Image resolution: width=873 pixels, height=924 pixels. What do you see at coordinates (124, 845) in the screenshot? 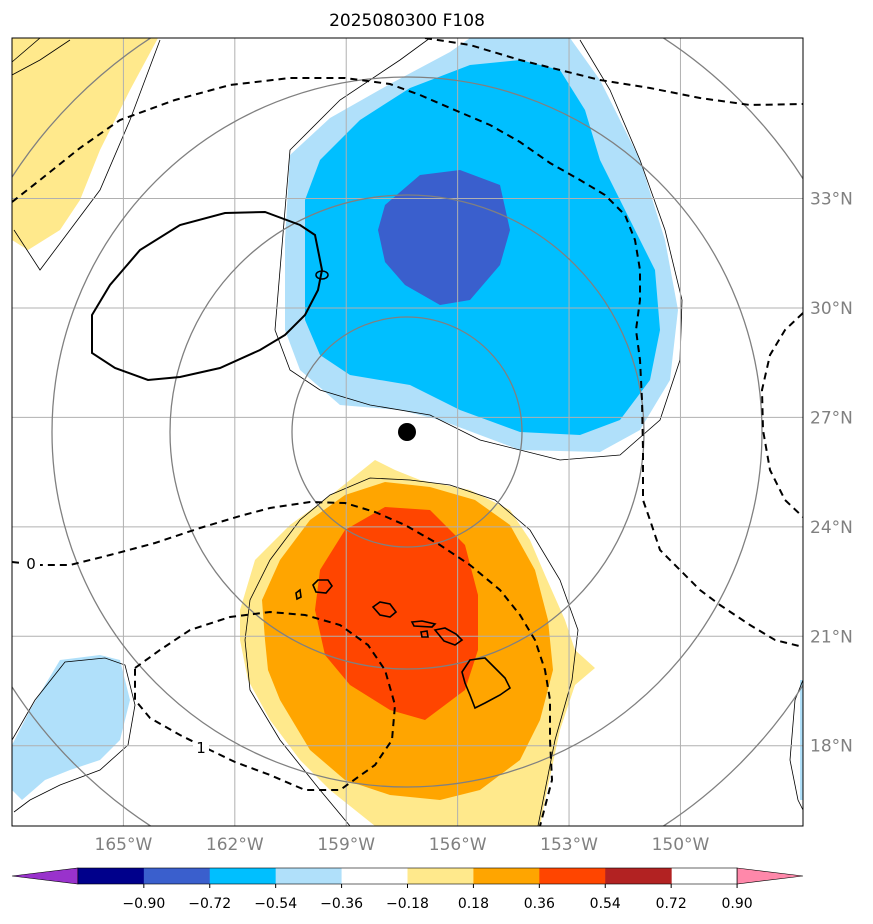
I see `lon-tick-label: 165°W` at bounding box center [124, 845].